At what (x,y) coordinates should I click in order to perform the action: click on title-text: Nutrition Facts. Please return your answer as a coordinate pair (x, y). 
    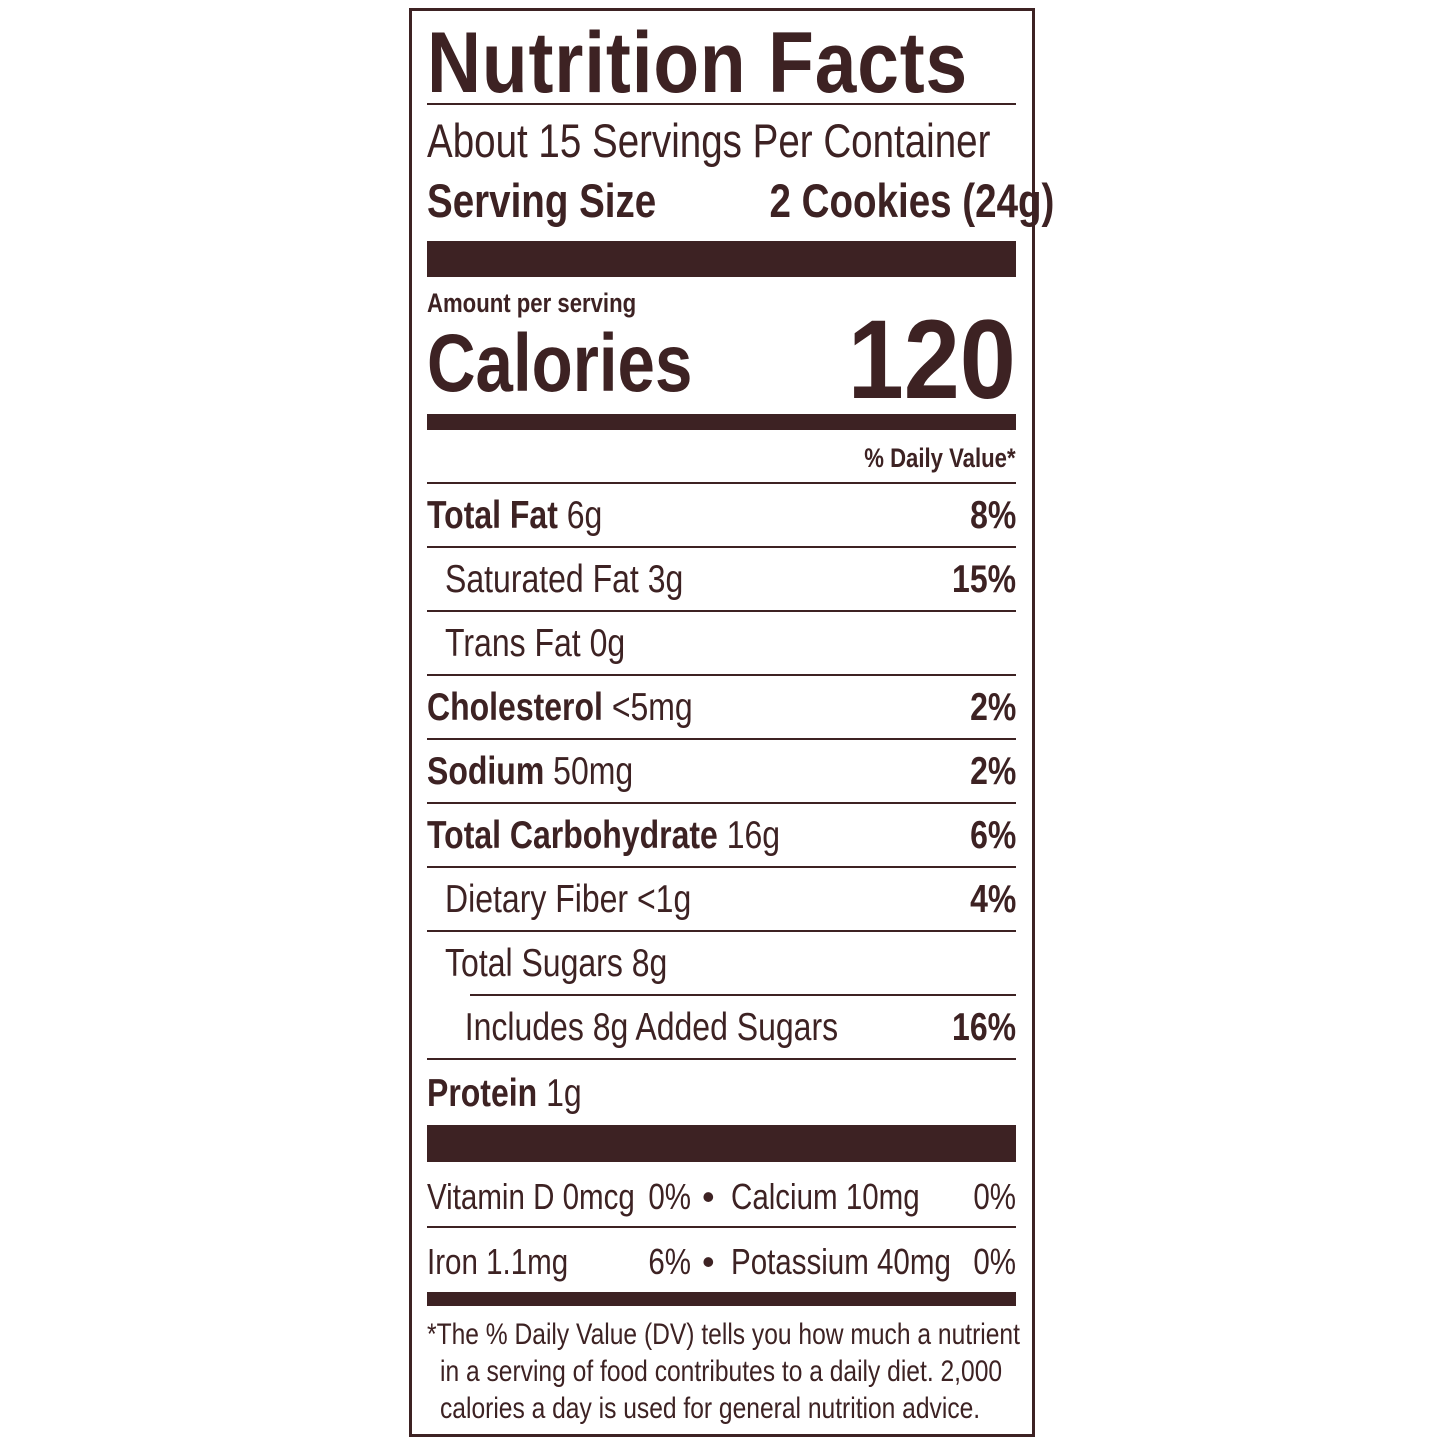
    Looking at the image, I should click on (697, 63).